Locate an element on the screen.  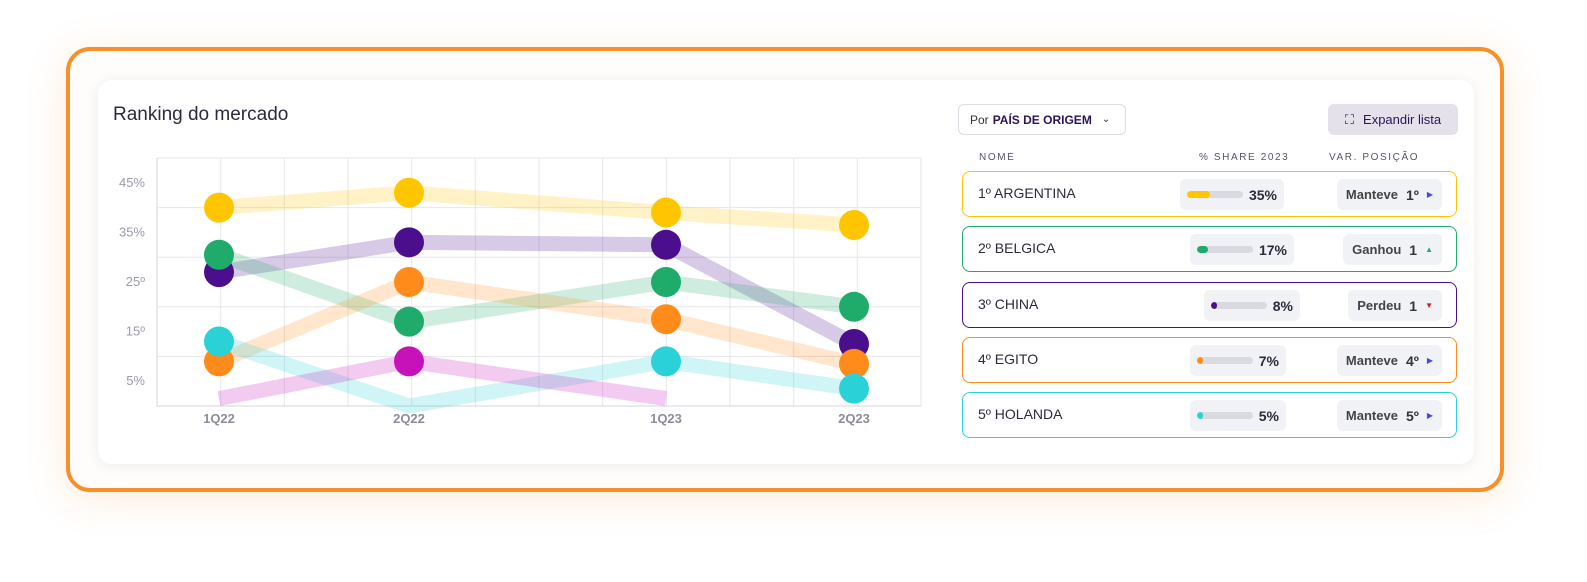
position-variation: Perdeu 1 ▼ is located at coordinates (1395, 305).